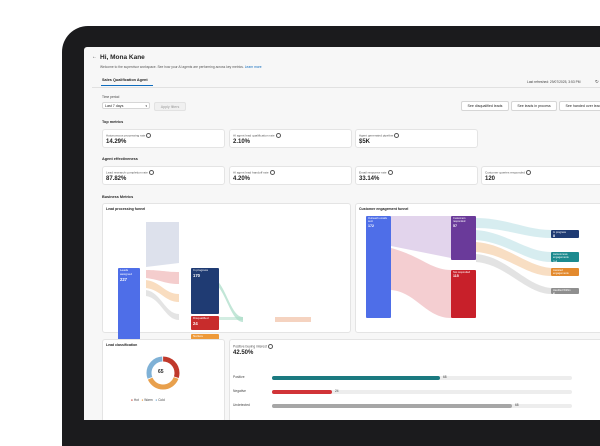  Describe the element at coordinates (163, 175) in the screenshot. I see `metric-card-research-completion: Lead research completion rate 87.82%` at that location.